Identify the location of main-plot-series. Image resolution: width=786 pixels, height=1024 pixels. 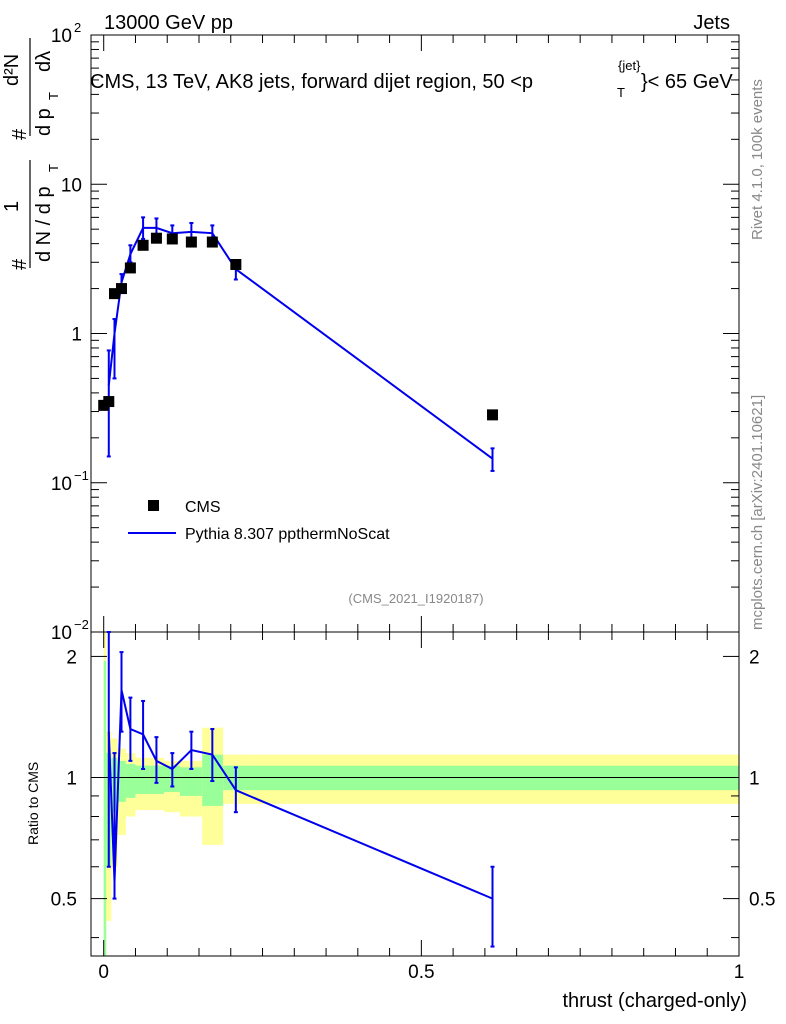
(298, 344).